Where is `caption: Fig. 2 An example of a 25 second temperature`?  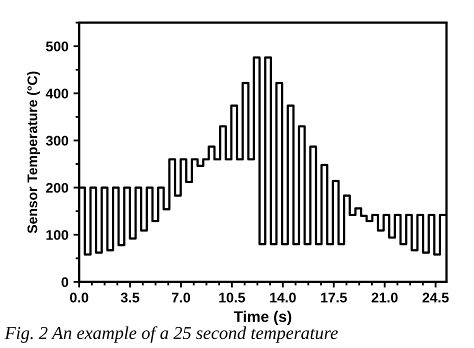
caption: Fig. 2 An example of a 25 second temperature is located at coordinates (171, 334).